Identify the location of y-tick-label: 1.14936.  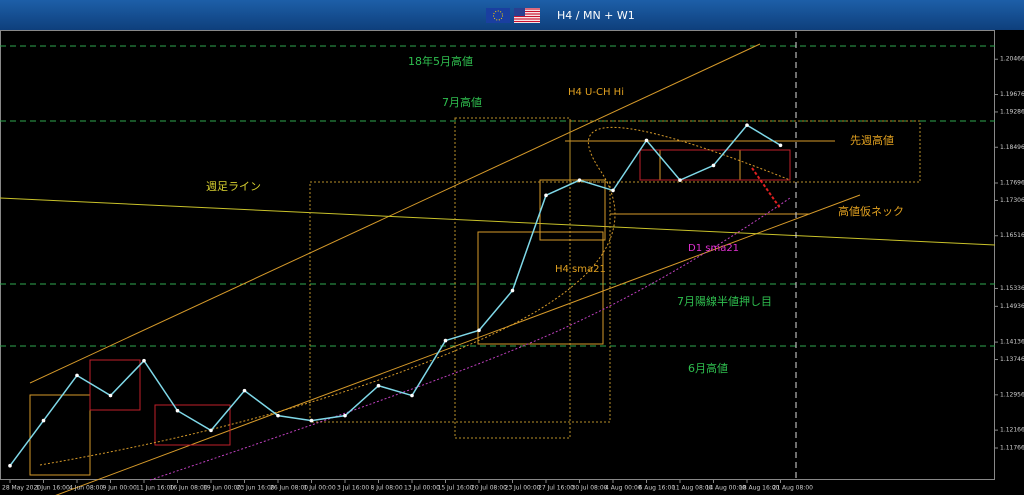
(1012, 306).